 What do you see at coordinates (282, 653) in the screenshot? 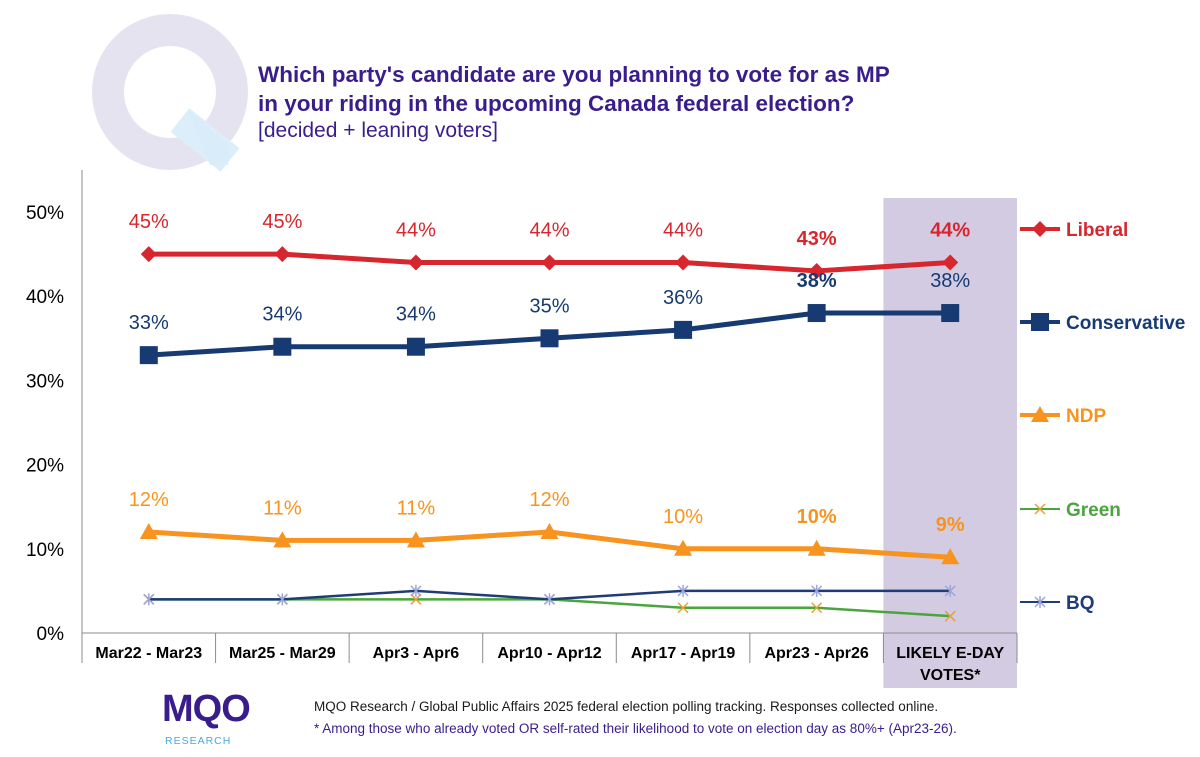
I see `x-tick-label: Mar25 - Mar29` at bounding box center [282, 653].